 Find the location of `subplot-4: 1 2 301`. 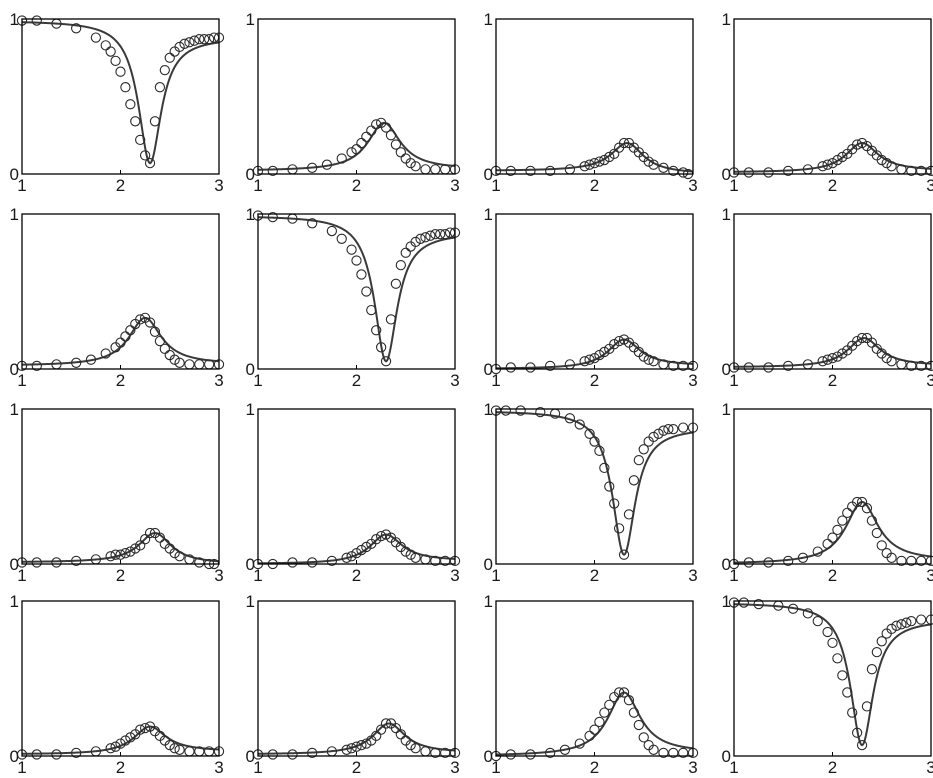

subplot-4: 1 2 301 is located at coordinates (827, 102).